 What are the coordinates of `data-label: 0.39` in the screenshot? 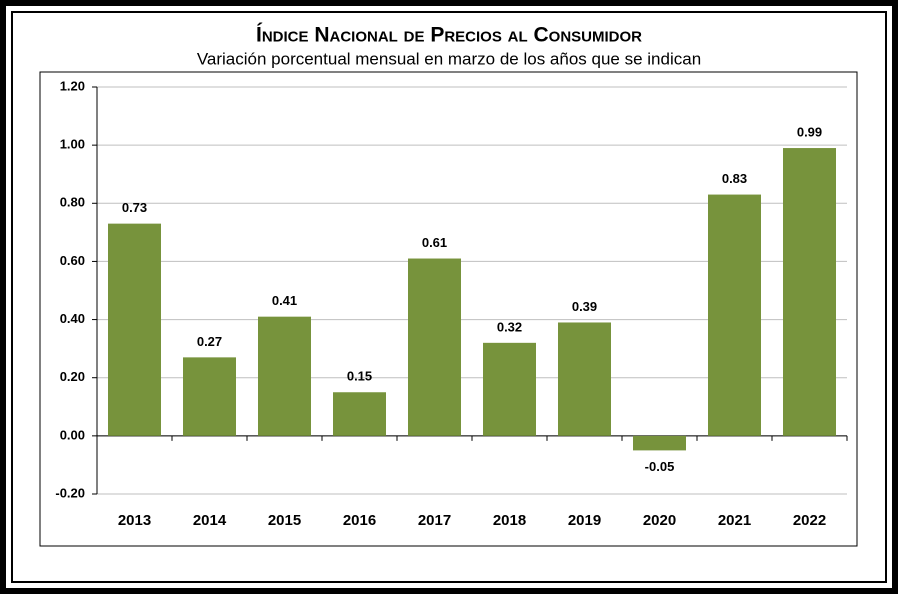 It's located at (584, 306).